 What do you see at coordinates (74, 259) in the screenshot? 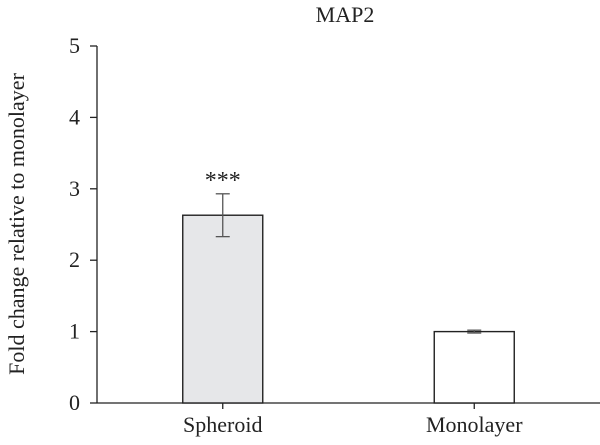
I see `y-tick-label: 2` at bounding box center [74, 259].